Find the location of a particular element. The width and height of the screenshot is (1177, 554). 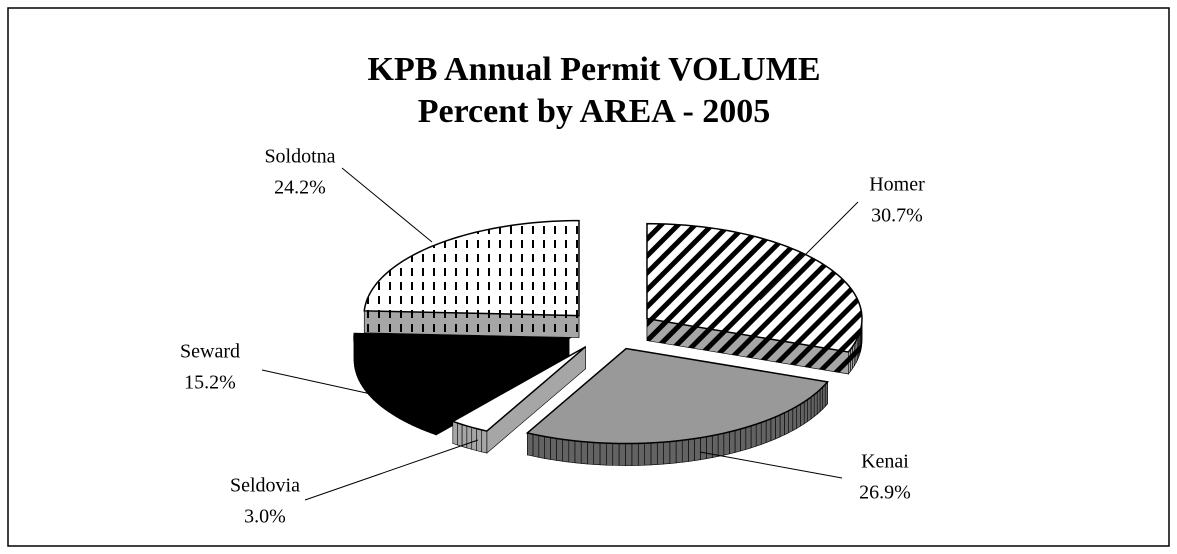

slice-label: Seward is located at coordinates (210, 352).